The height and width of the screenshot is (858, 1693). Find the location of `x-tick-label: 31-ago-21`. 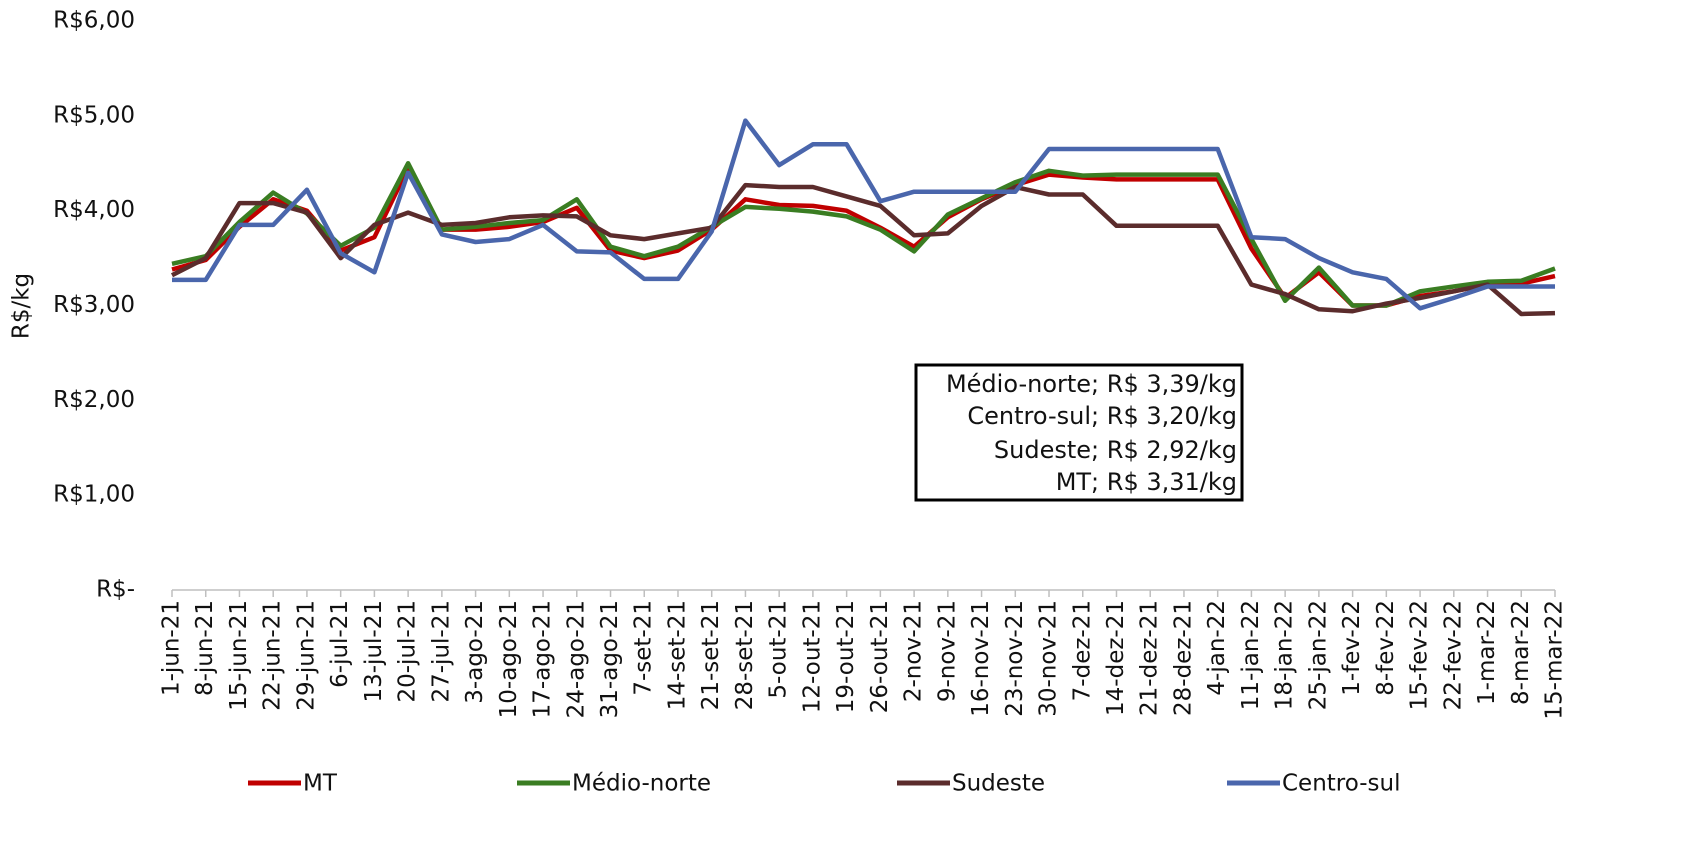

x-tick-label: 31-ago-21 is located at coordinates (610, 659).